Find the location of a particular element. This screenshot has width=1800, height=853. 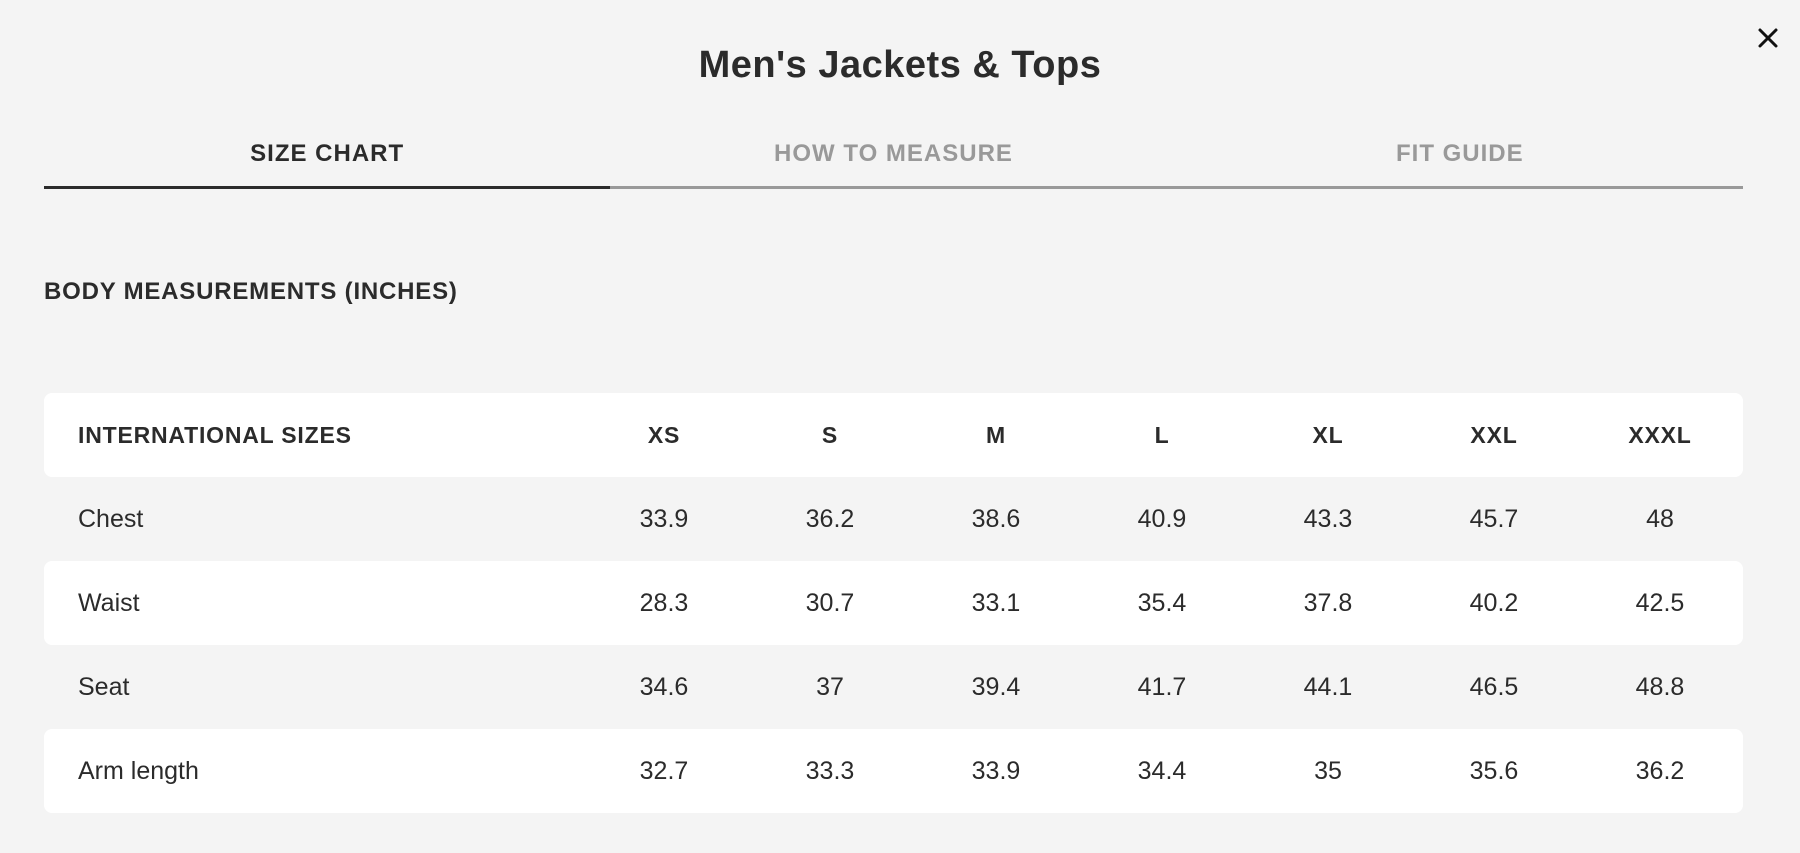

section-heading: BODY MEASUREMENTS (INCHES) is located at coordinates (251, 291).